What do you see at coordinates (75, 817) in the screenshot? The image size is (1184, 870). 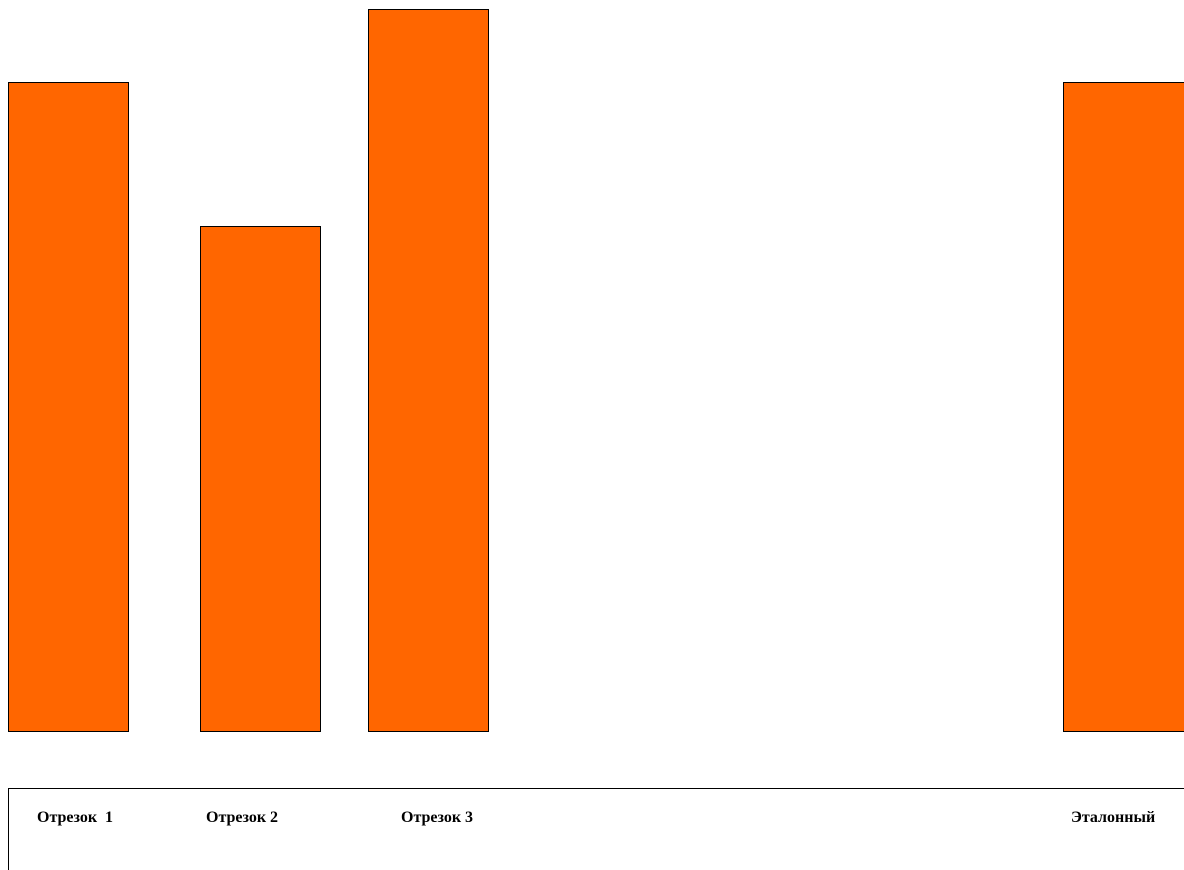 I see `segment-1-label: Отрезок 1` at bounding box center [75, 817].